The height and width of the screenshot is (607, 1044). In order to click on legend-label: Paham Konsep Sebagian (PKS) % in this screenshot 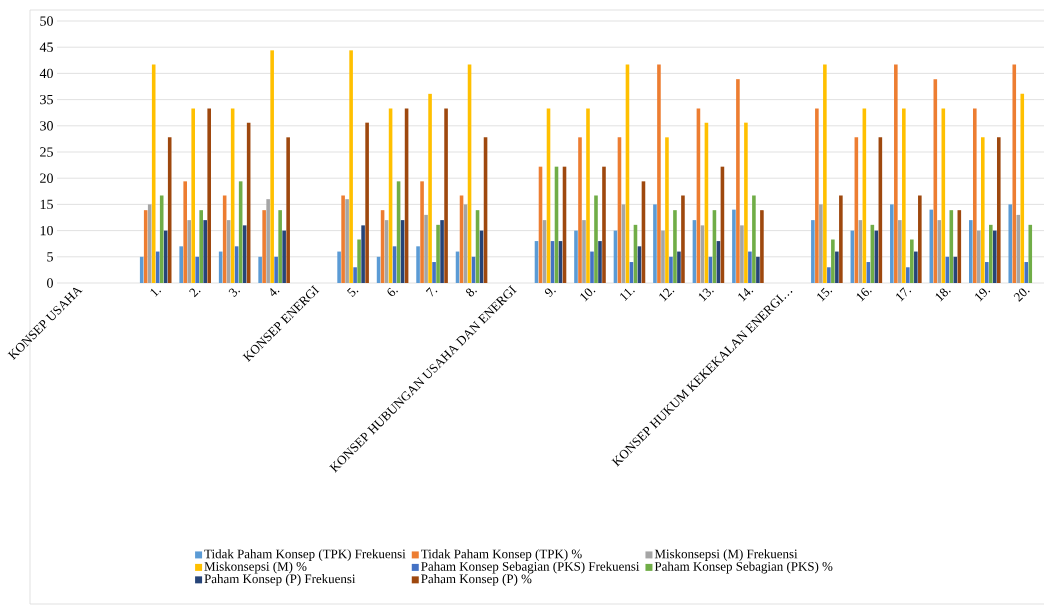, I will do `click(743, 567)`.